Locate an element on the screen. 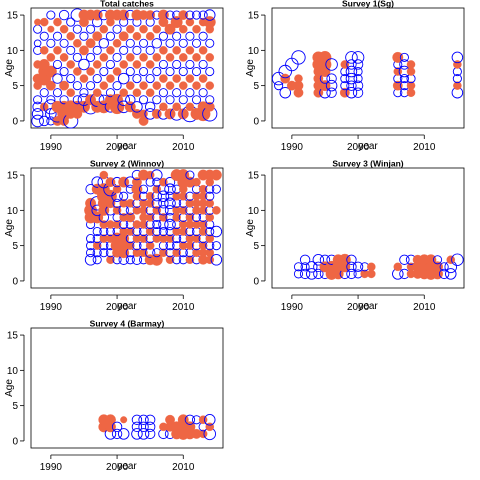  x-tick-label: 2010 is located at coordinates (424, 307).